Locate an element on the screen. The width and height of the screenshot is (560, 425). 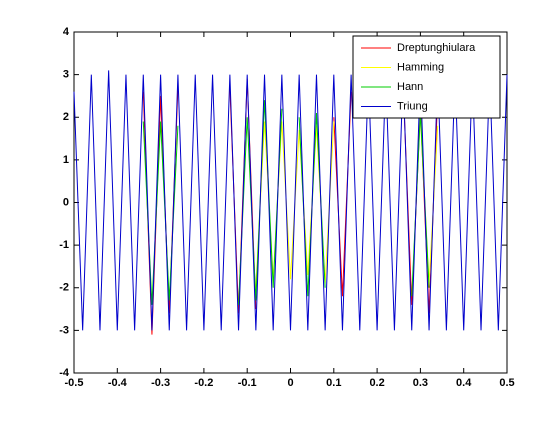
x-tick-label: 0 is located at coordinates (290, 383).